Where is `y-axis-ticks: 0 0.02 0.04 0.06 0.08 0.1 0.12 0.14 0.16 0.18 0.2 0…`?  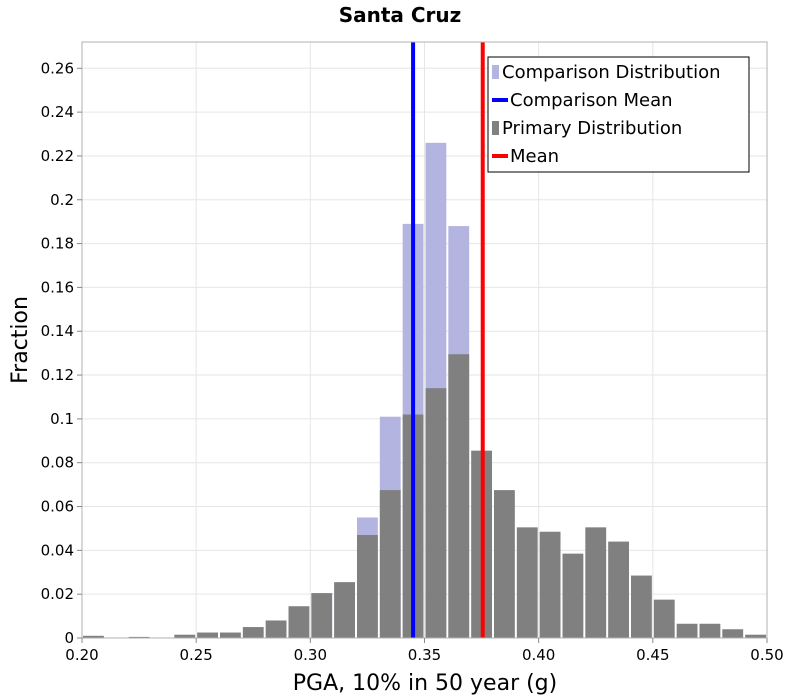 y-axis-ticks: 0 0.02 0.04 0.06 0.08 0.1 0.12 0.14 0.16 0.18 0.2 0… is located at coordinates (61, 353).